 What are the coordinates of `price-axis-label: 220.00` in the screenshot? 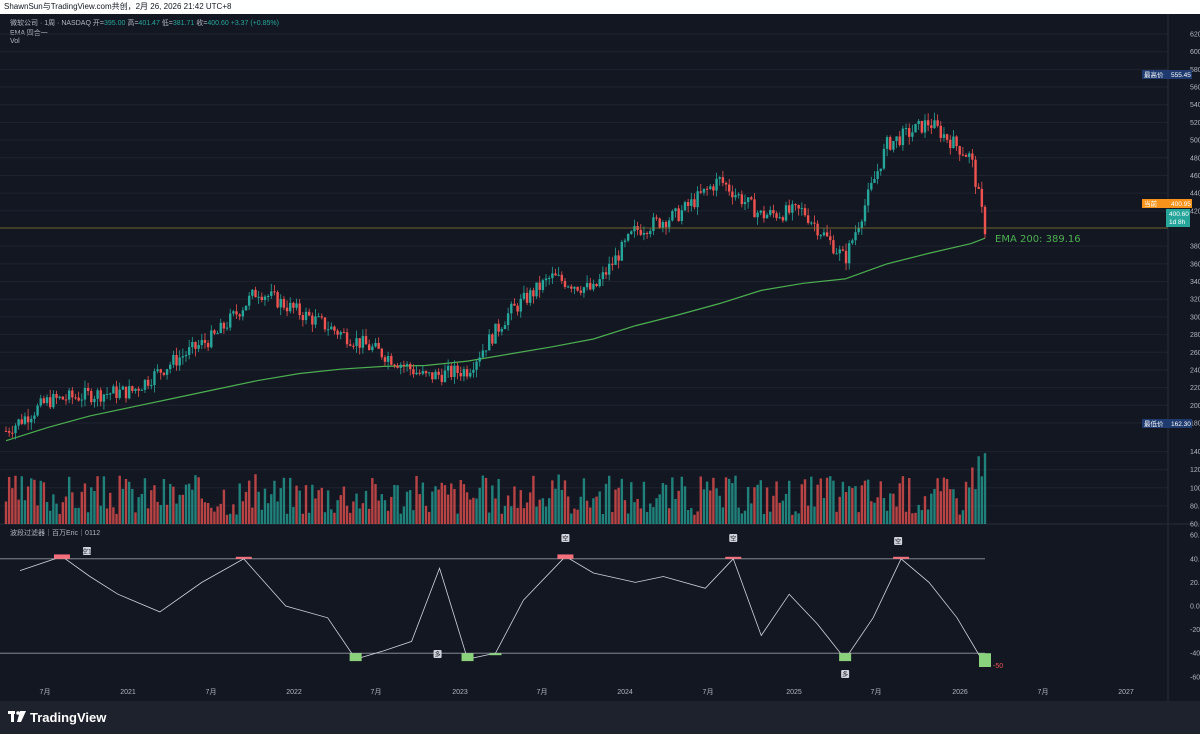 It's located at (1195, 388).